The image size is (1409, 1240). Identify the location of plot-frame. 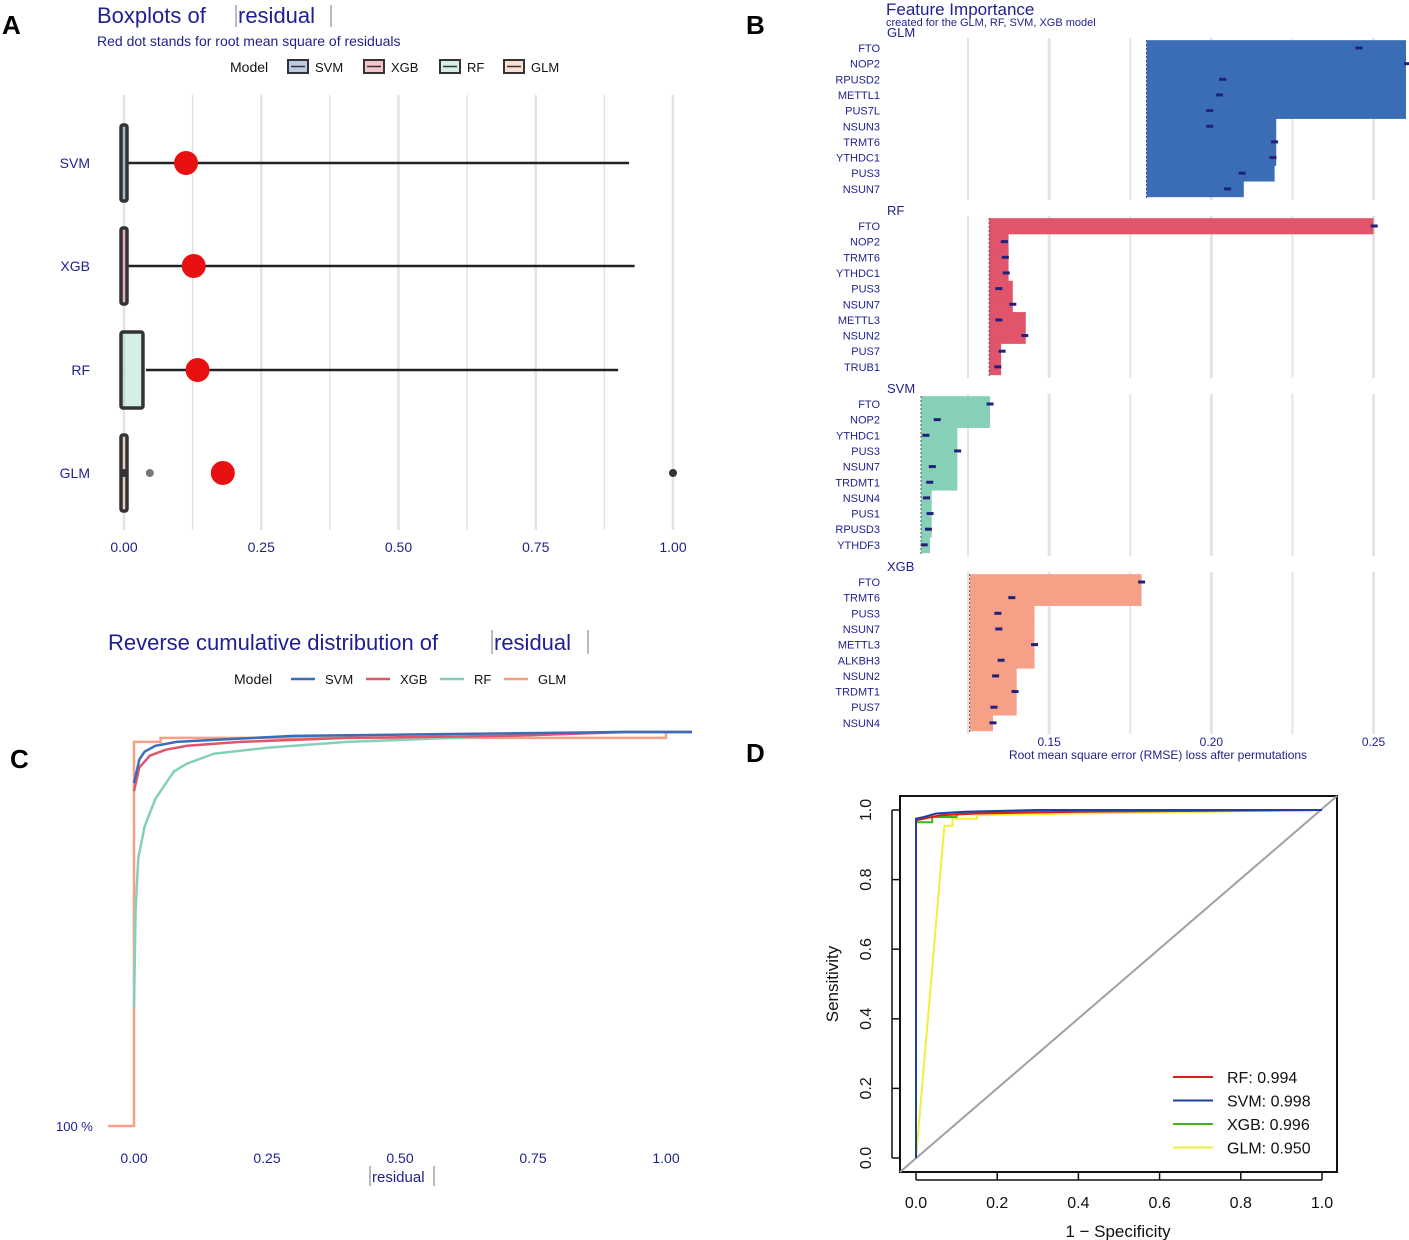
(1118, 984).